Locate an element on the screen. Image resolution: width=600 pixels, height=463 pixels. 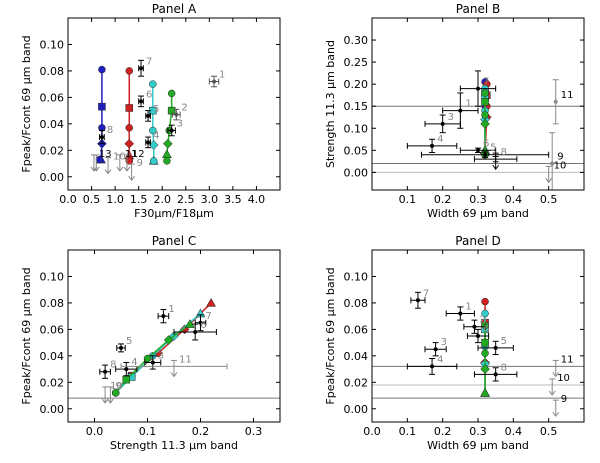
x-tick-label: 0.1 is located at coordinates (148, 431).